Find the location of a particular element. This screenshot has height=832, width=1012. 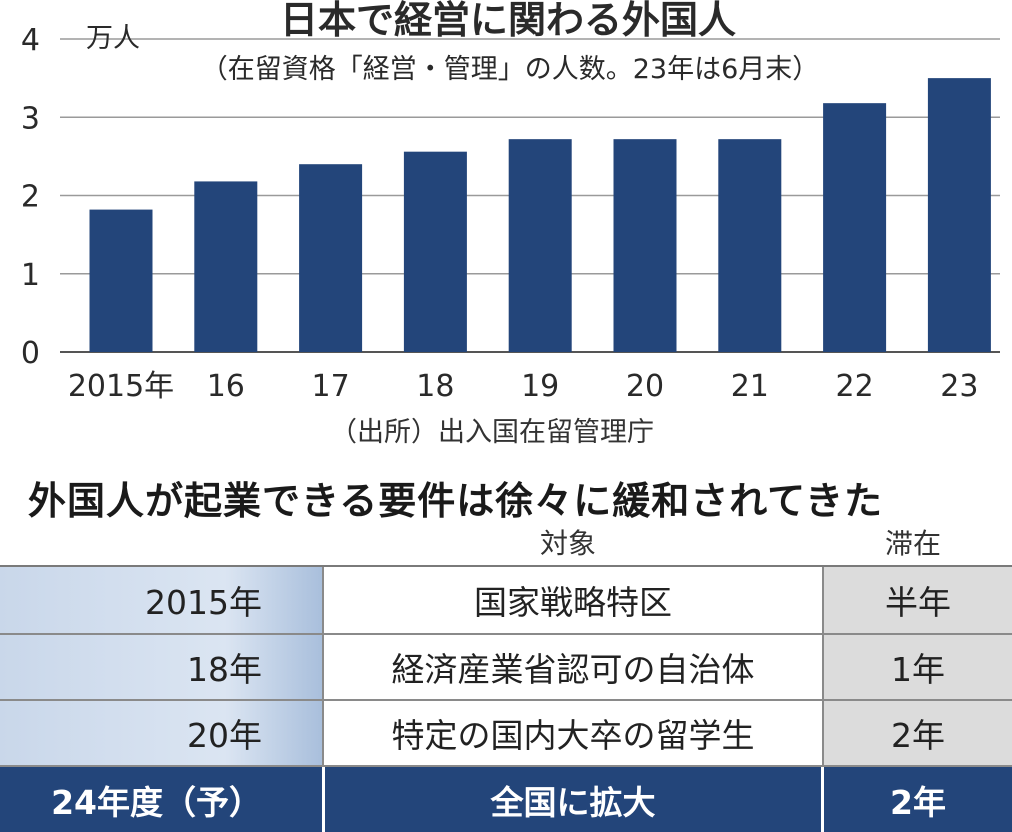

x-tick-label: 17 is located at coordinates (331, 386).